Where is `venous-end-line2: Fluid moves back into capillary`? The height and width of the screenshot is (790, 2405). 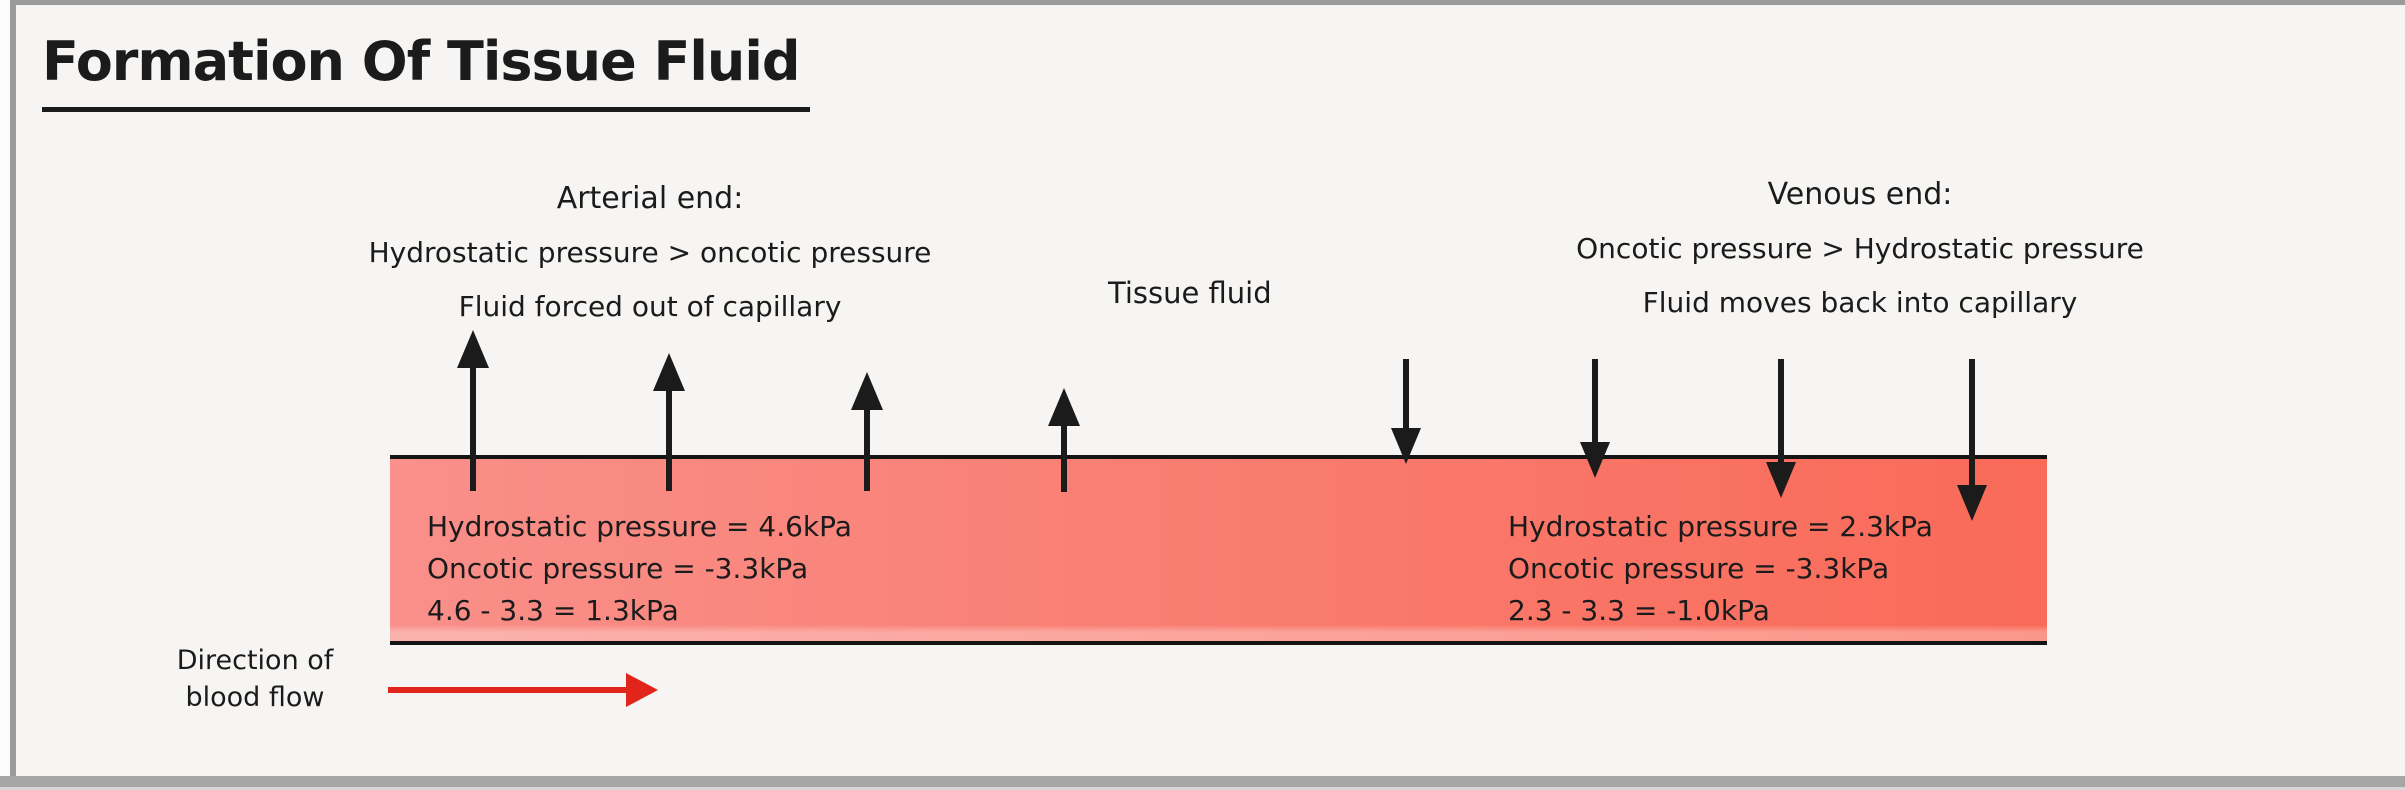
venous-end-line2: Fluid moves back into capillary is located at coordinates (1860, 302).